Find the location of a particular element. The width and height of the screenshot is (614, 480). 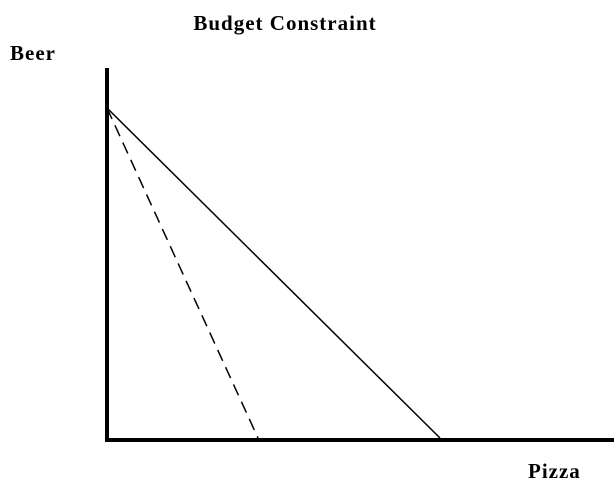

x-axis-label: Pizza is located at coordinates (554, 469).